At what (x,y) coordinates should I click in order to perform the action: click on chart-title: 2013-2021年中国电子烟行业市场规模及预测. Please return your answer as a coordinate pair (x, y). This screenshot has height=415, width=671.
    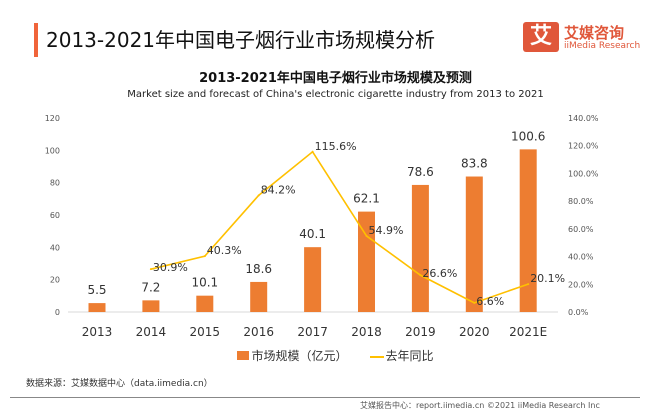
    Looking at the image, I should click on (335, 78).